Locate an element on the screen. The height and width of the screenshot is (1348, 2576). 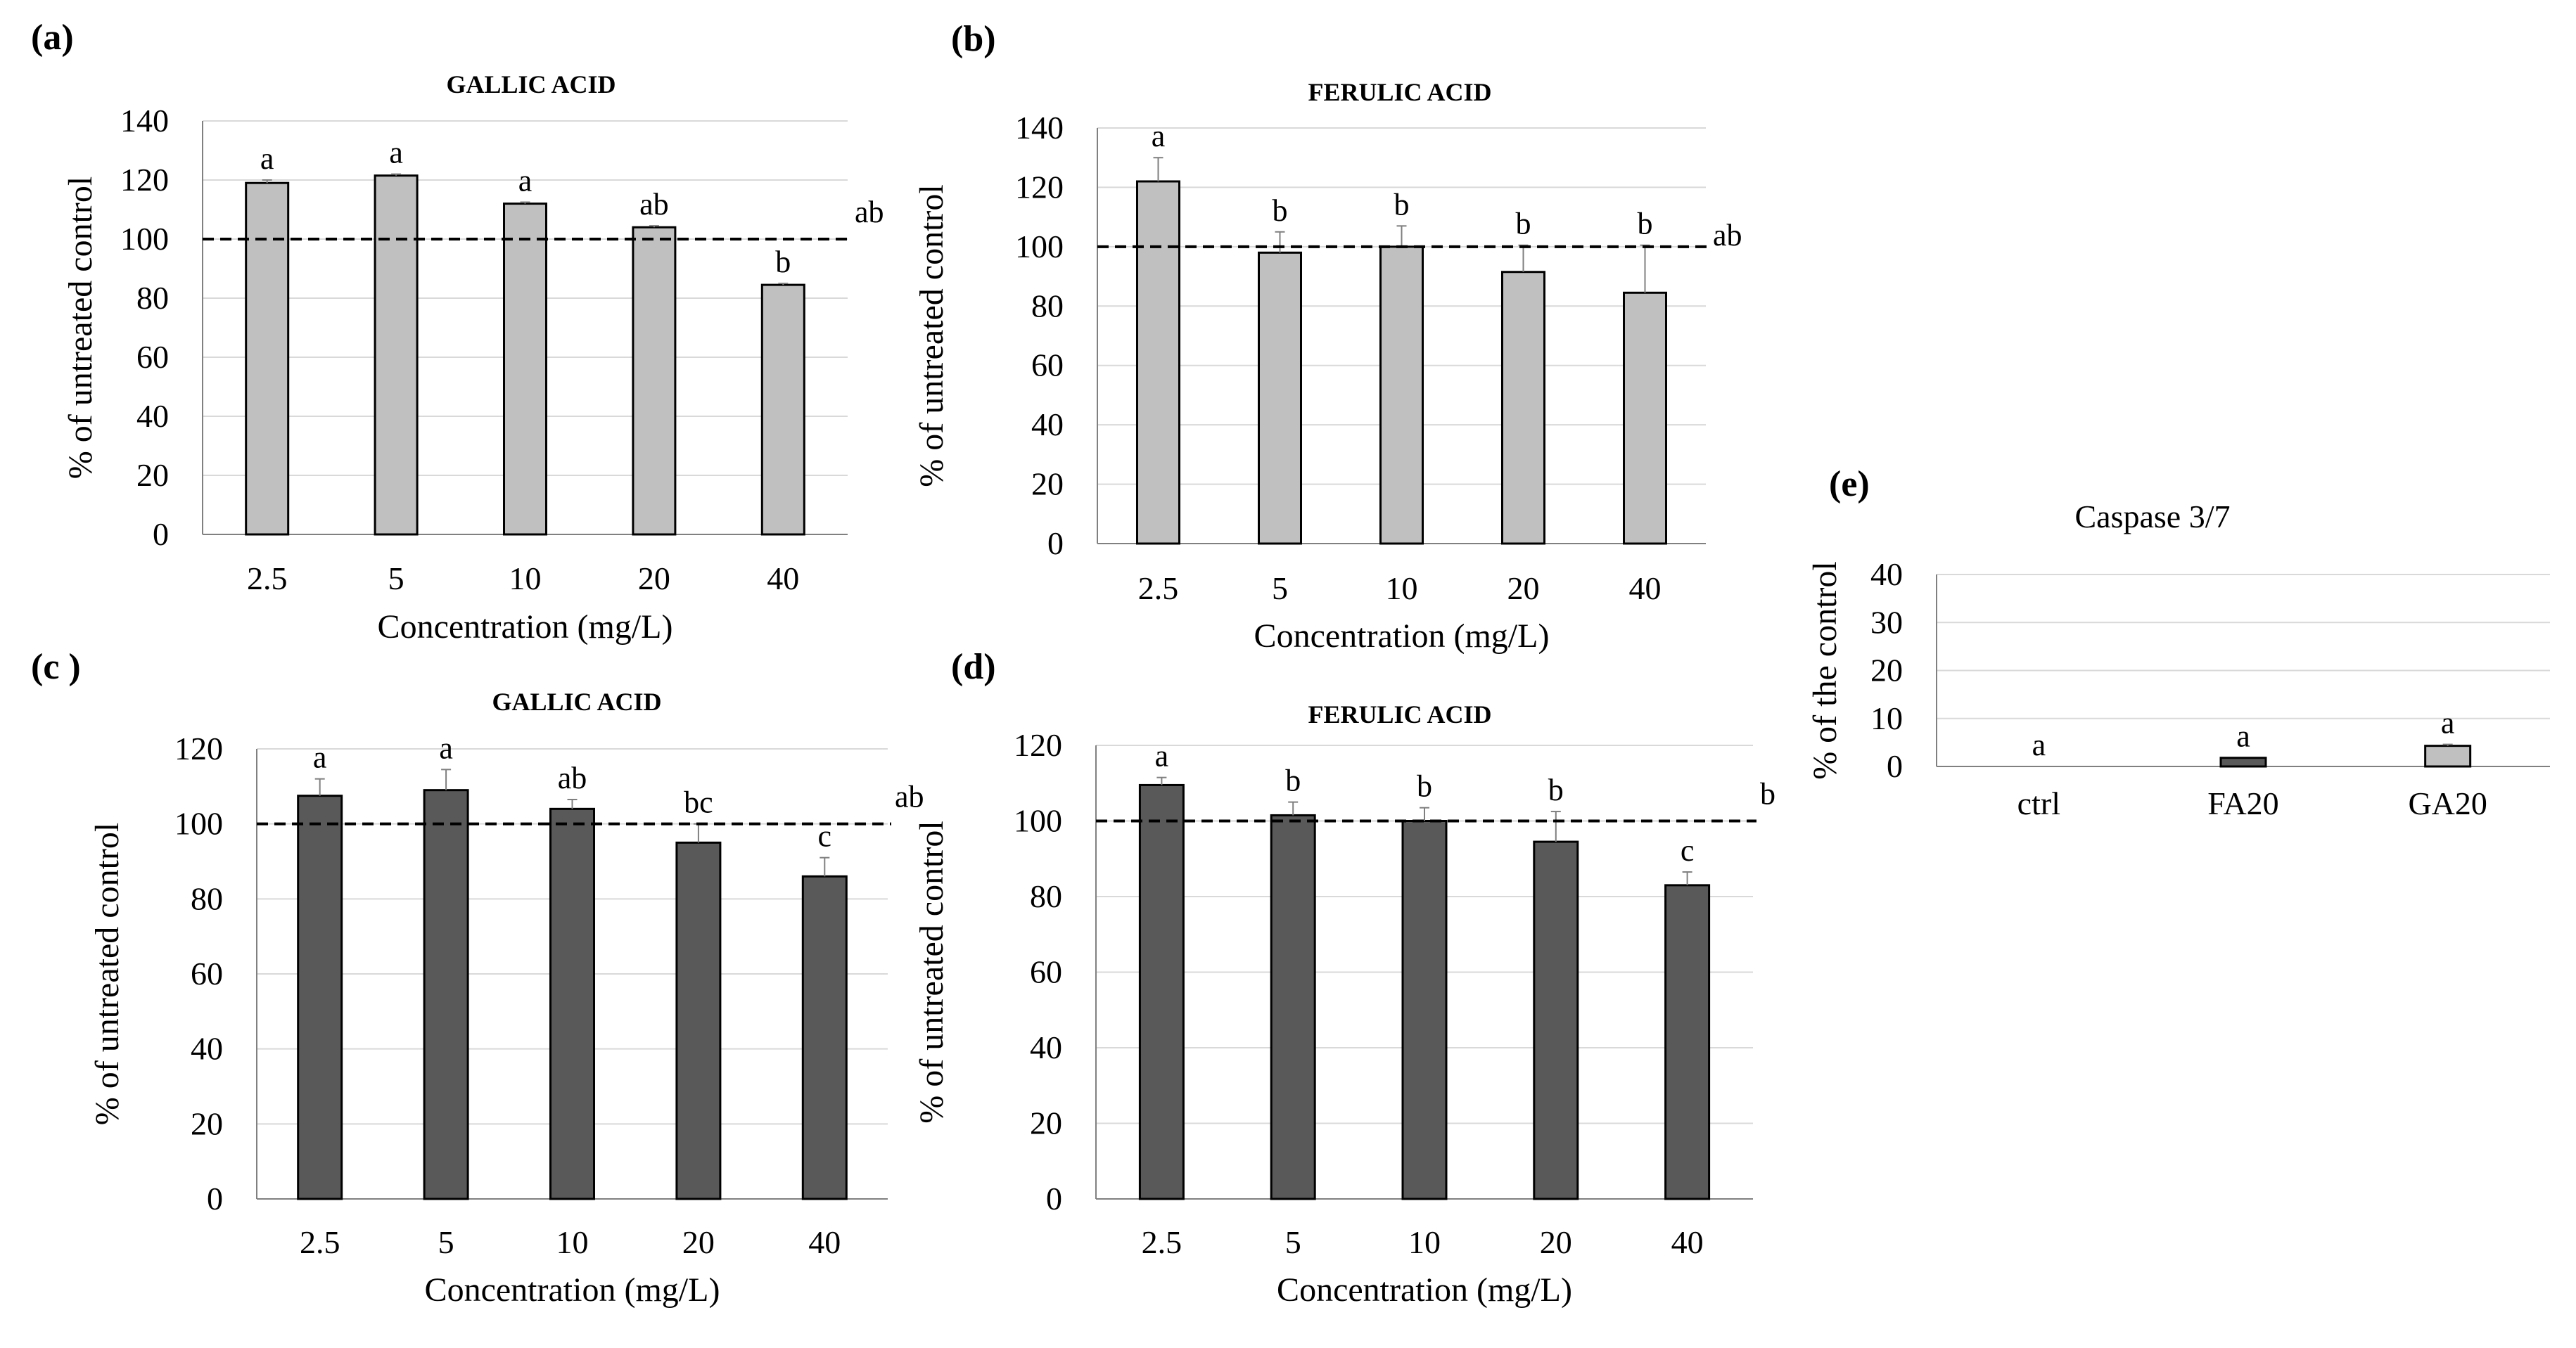
panel-label: (d) is located at coordinates (973, 667).